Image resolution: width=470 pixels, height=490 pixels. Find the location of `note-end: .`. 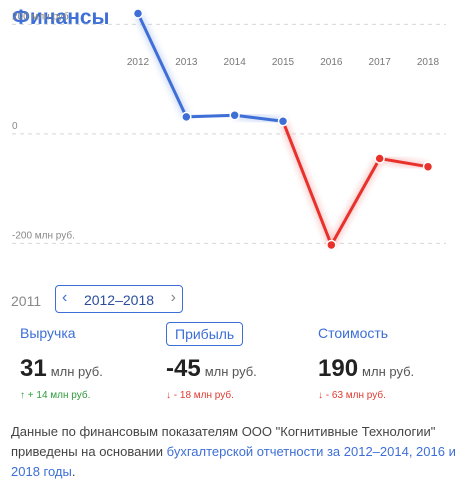

note-end: . is located at coordinates (73, 471).